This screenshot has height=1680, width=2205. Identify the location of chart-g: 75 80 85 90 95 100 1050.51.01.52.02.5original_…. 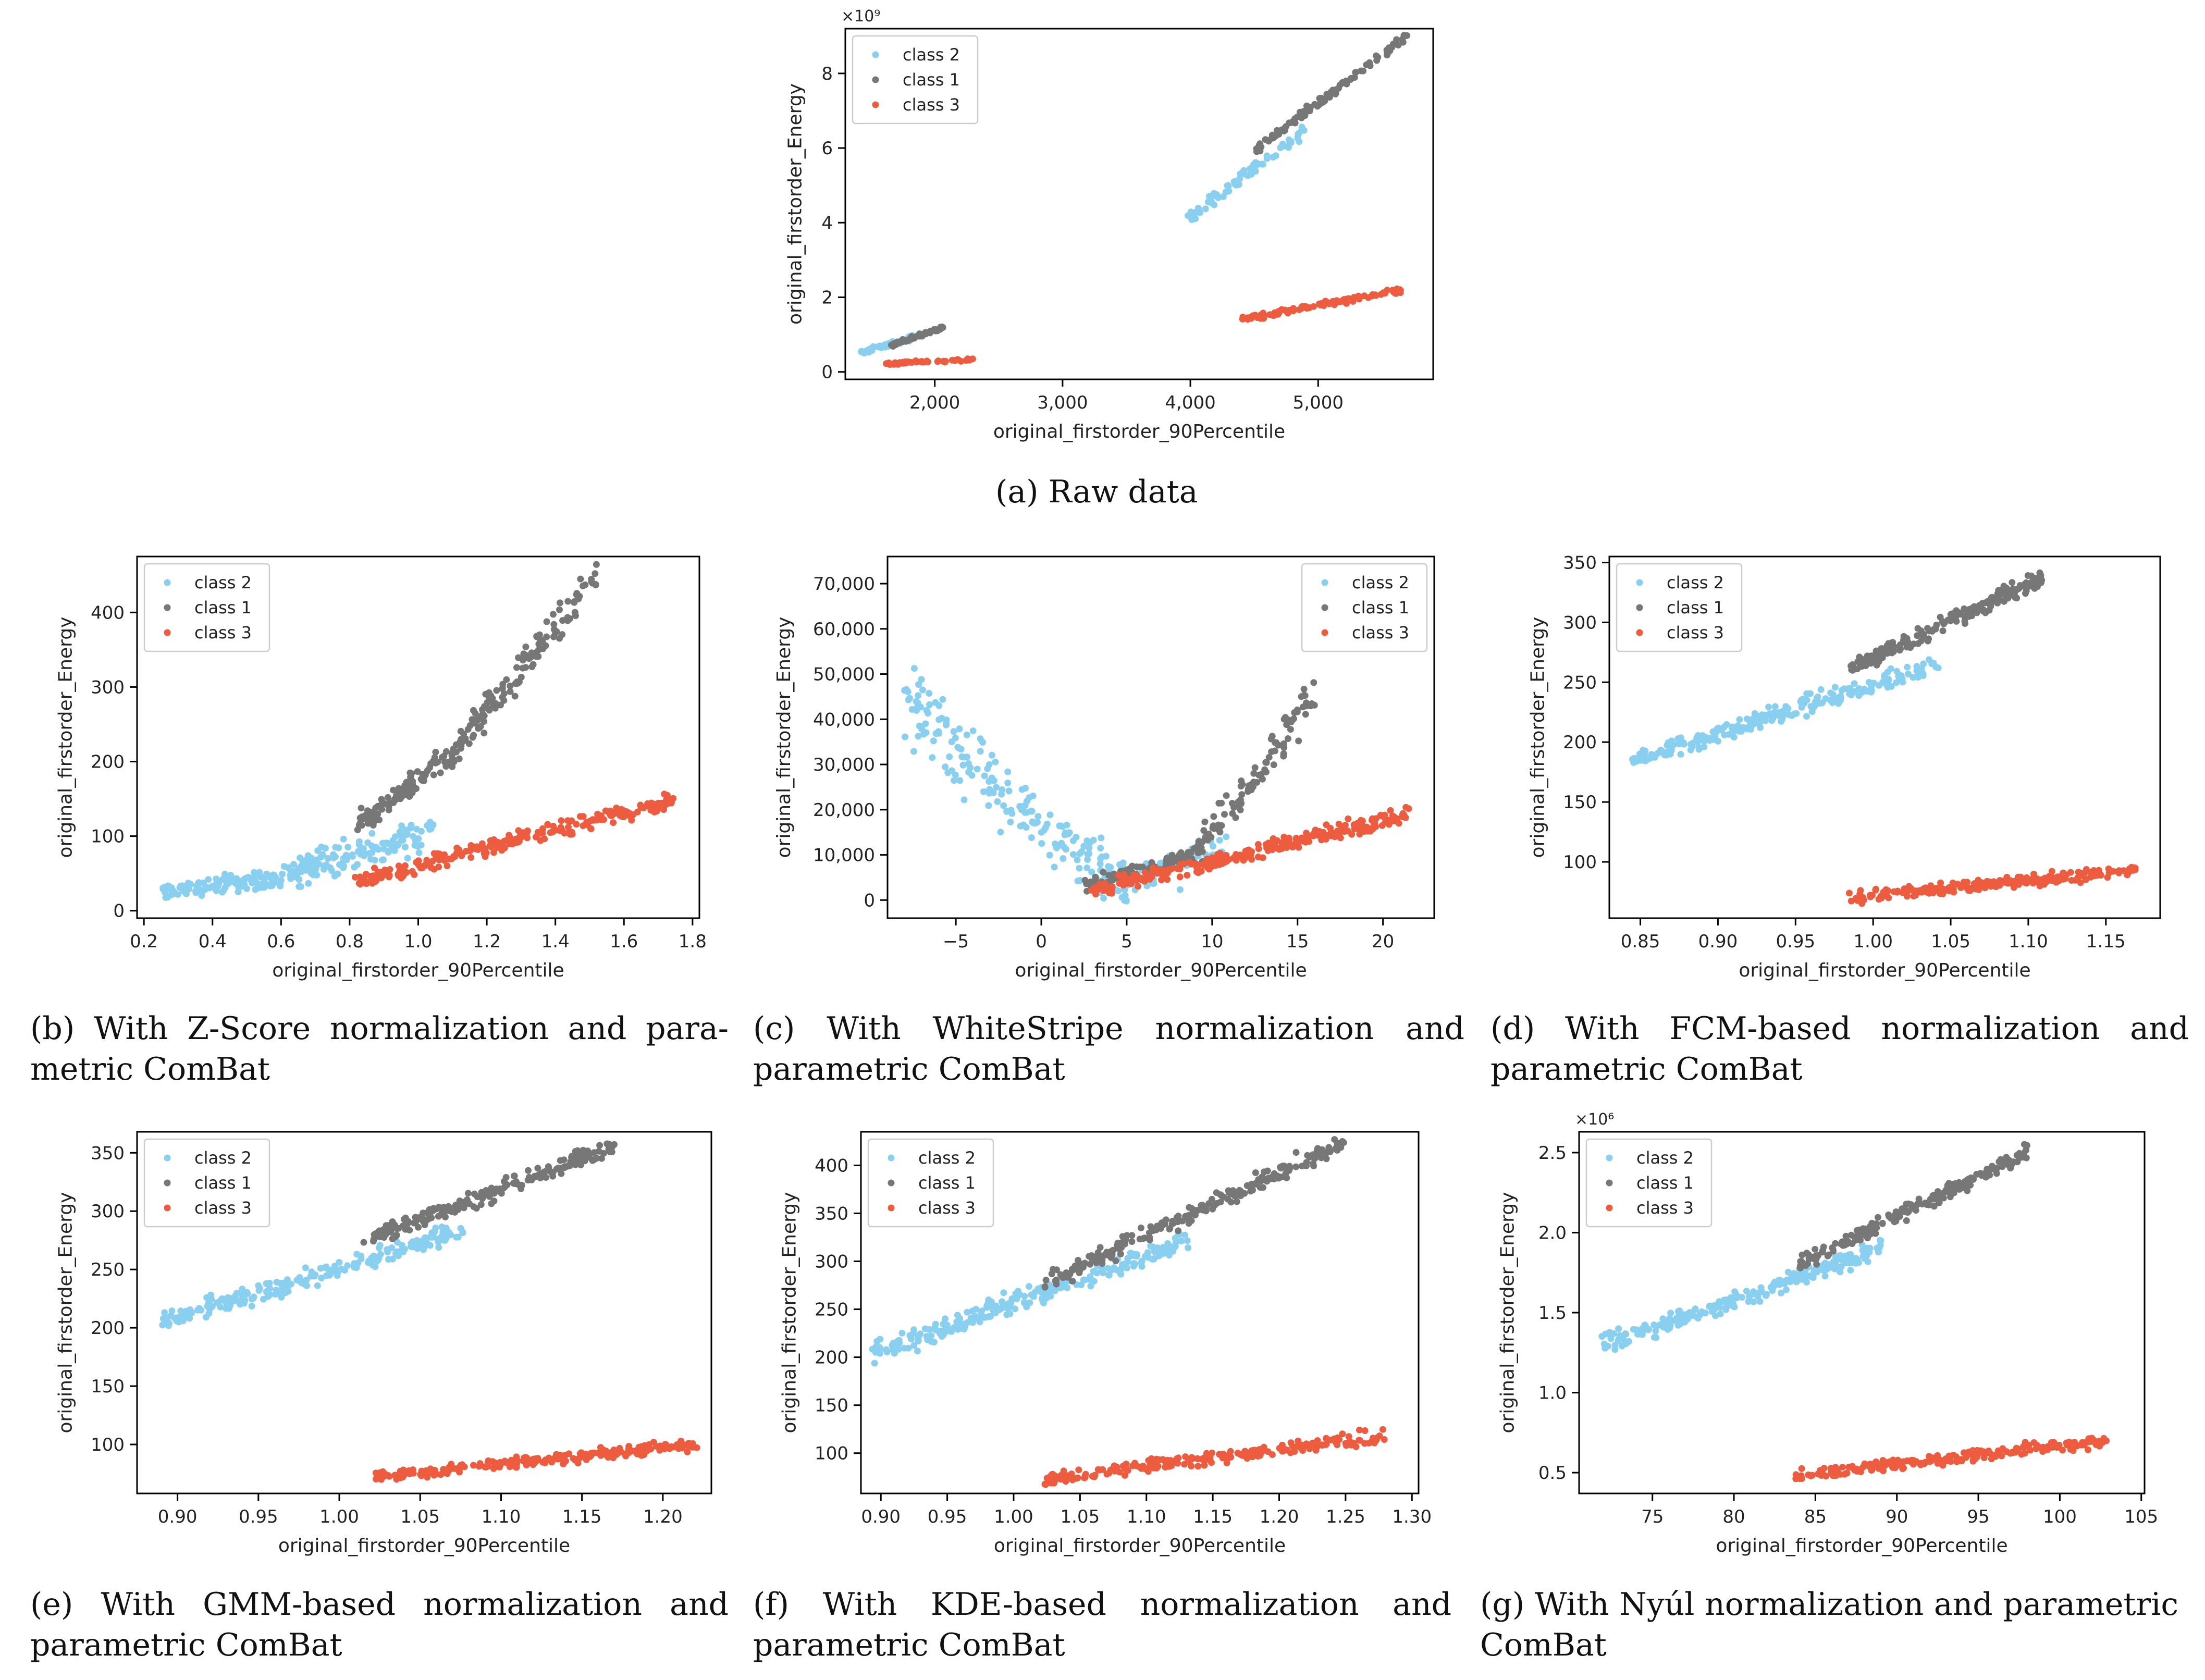
(1828, 1334).